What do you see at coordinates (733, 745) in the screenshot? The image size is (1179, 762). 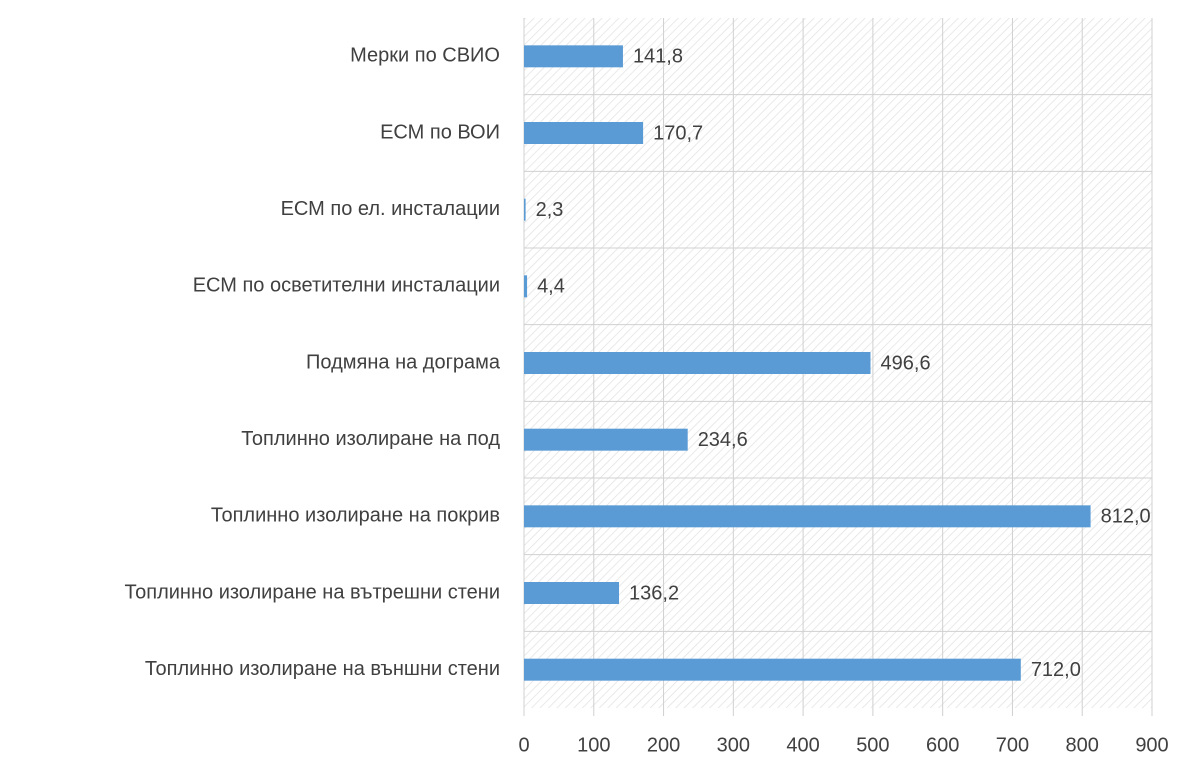 I see `x-tick-label: 300` at bounding box center [733, 745].